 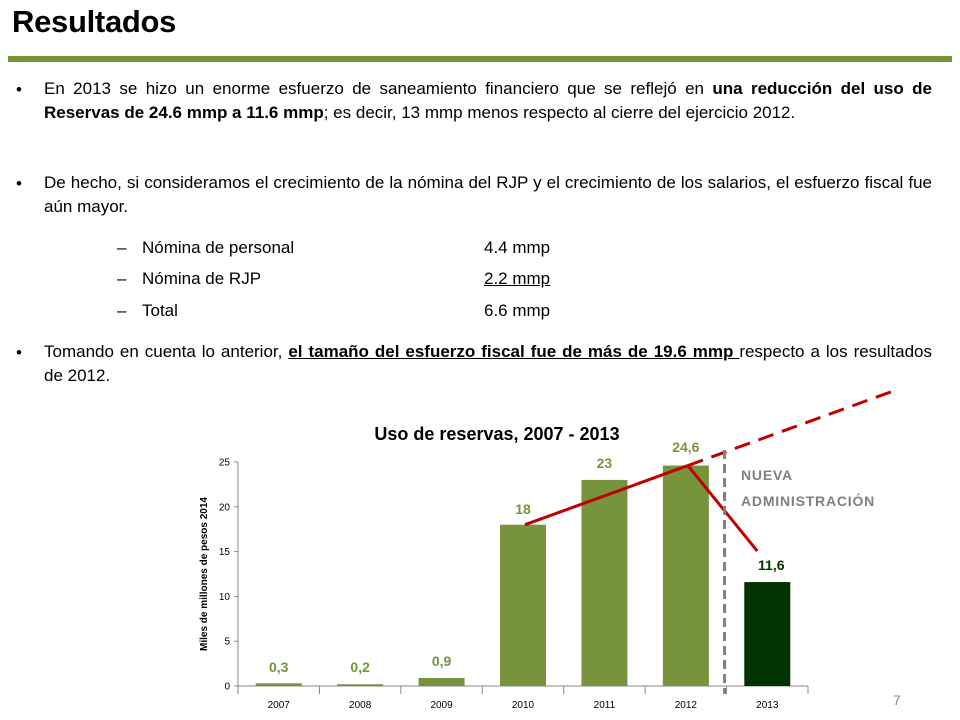 I want to click on x-tick-label-2009: 2009, so click(x=441, y=705).